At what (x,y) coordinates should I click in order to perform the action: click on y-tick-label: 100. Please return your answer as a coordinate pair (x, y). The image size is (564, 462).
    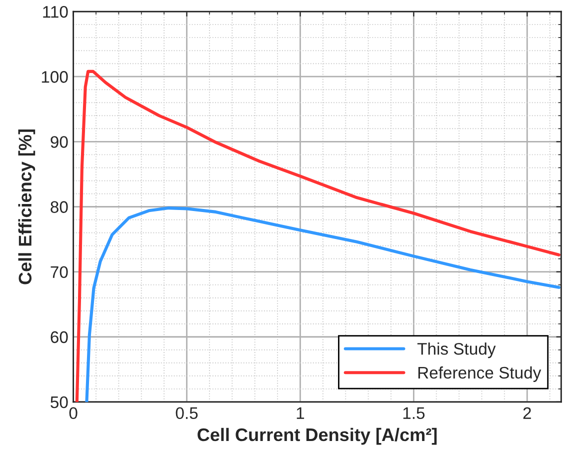
    Looking at the image, I should click on (55, 77).